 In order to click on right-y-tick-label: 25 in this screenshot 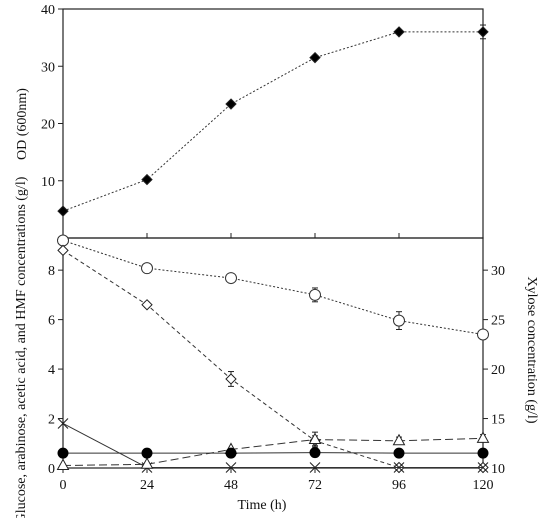, I will do `click(498, 321)`.